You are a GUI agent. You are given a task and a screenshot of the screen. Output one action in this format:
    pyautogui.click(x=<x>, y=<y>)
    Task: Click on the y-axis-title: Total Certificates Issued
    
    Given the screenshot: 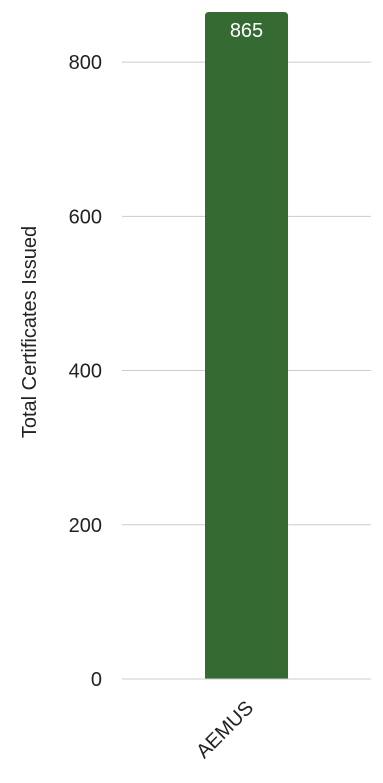 What is the action you would take?
    pyautogui.click(x=30, y=332)
    